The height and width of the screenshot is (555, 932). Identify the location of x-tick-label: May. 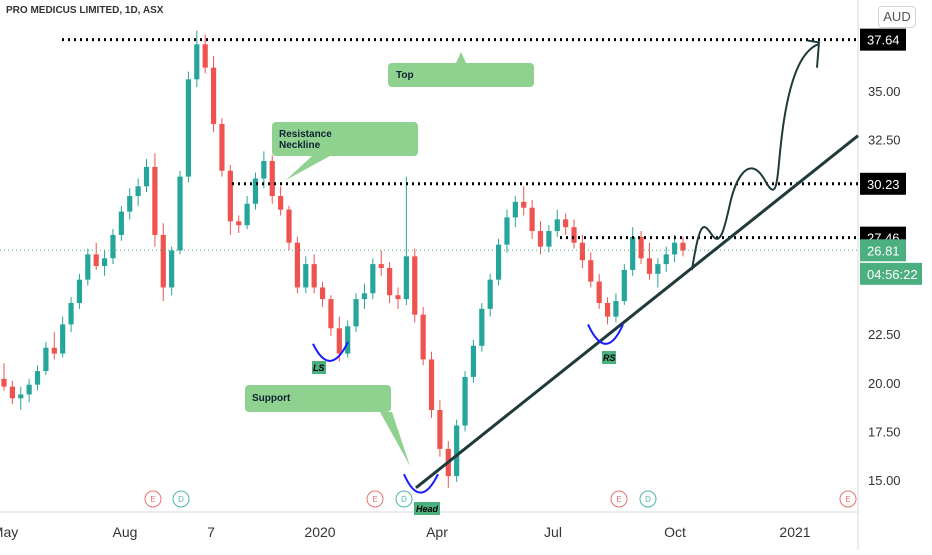
(9, 532).